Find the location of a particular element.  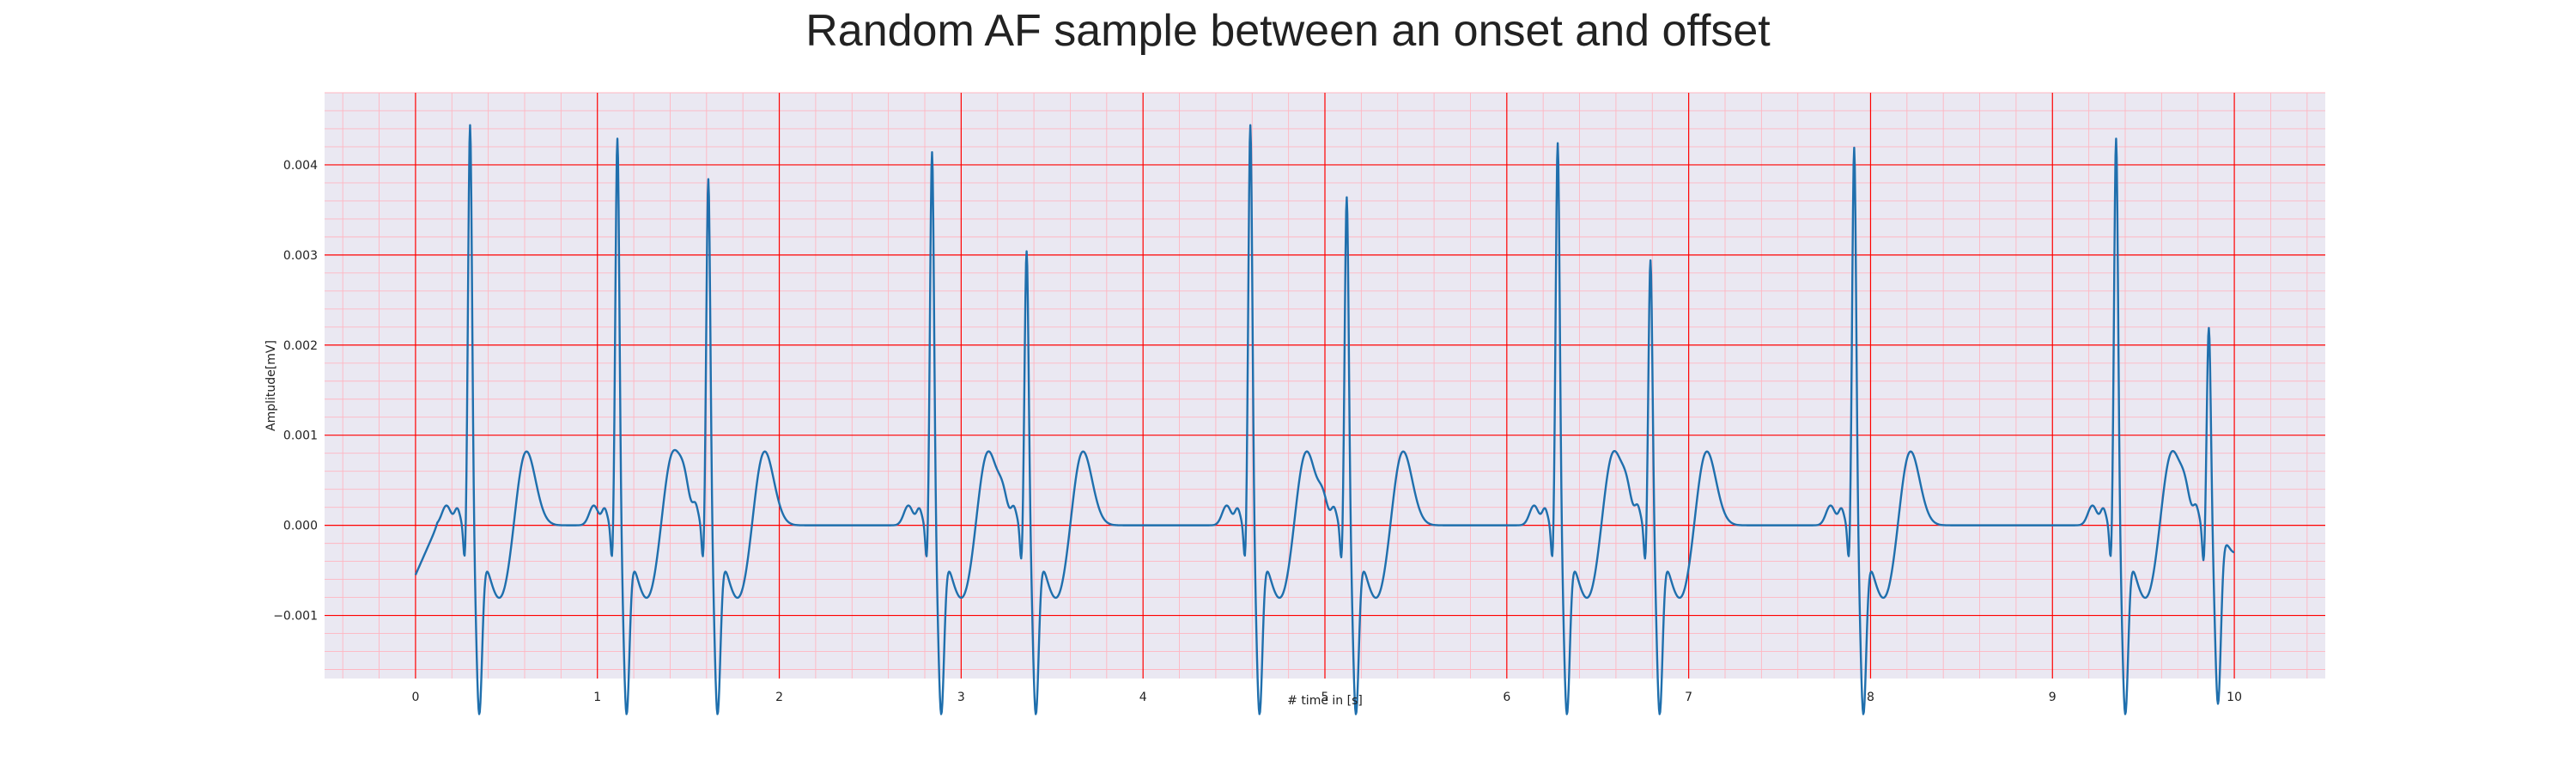

x-tick-labels: 0 1 2 3 4 5 6 7 8 9 10 is located at coordinates (1327, 697).